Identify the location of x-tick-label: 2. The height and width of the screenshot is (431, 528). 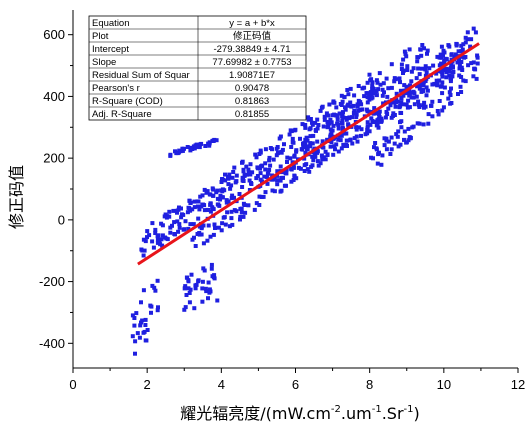
(147, 384).